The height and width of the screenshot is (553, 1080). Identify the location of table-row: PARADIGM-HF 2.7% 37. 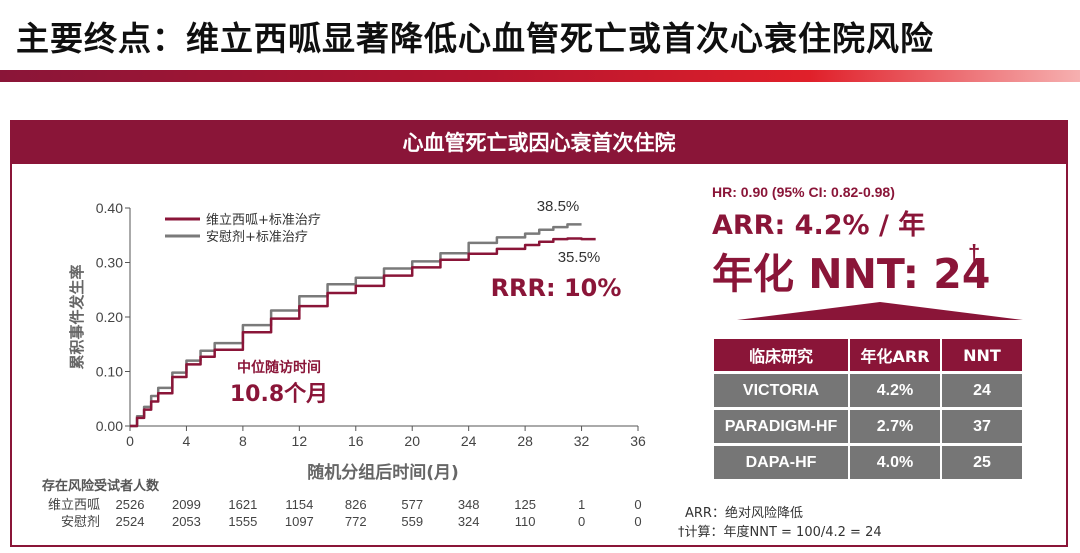
(868, 426).